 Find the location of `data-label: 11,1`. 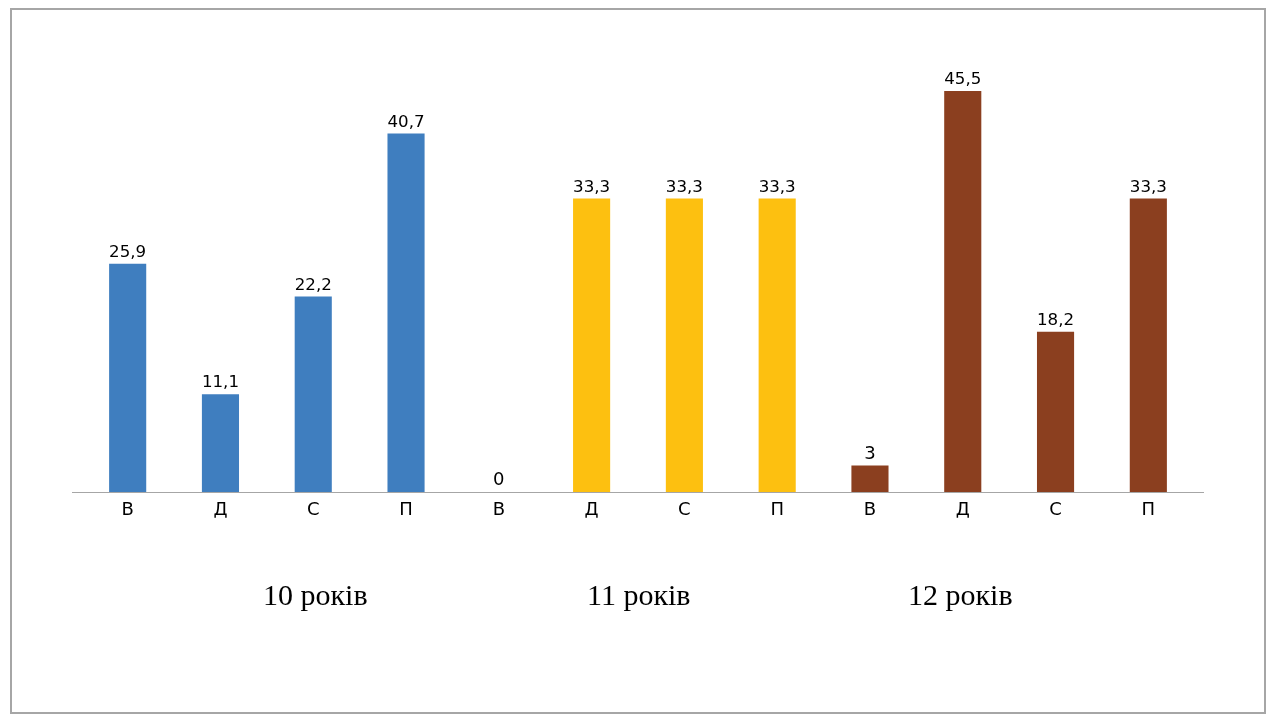

data-label: 11,1 is located at coordinates (220, 382).